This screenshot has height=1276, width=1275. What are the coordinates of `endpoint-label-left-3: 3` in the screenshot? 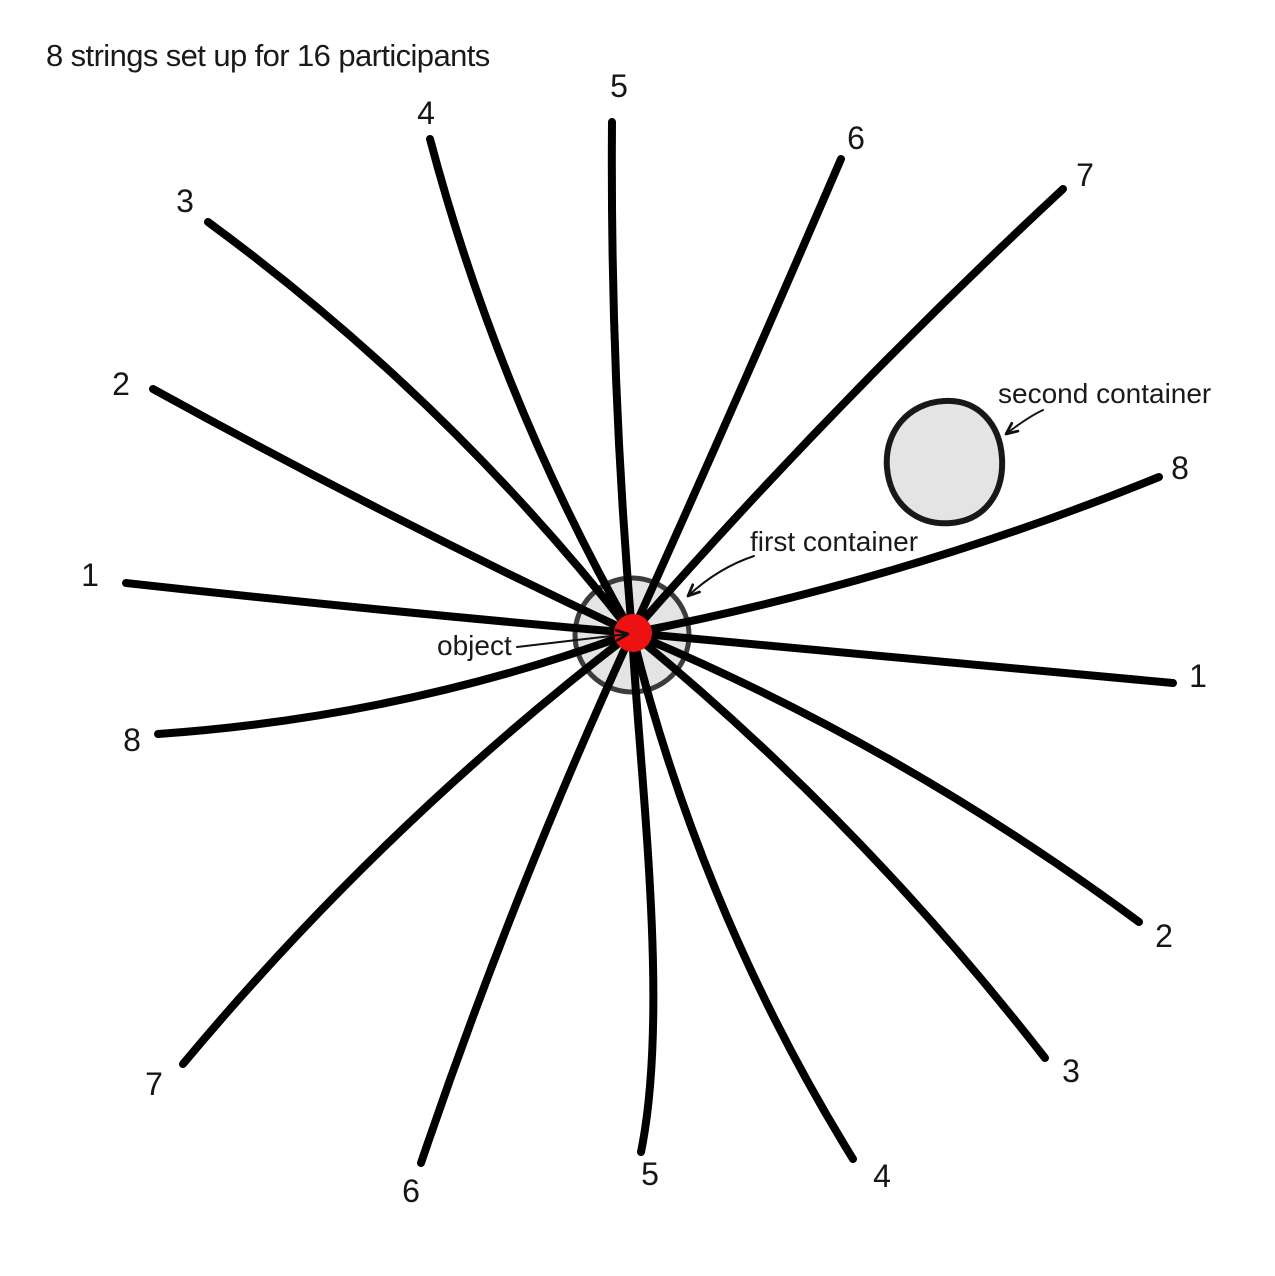 It's located at (185, 201).